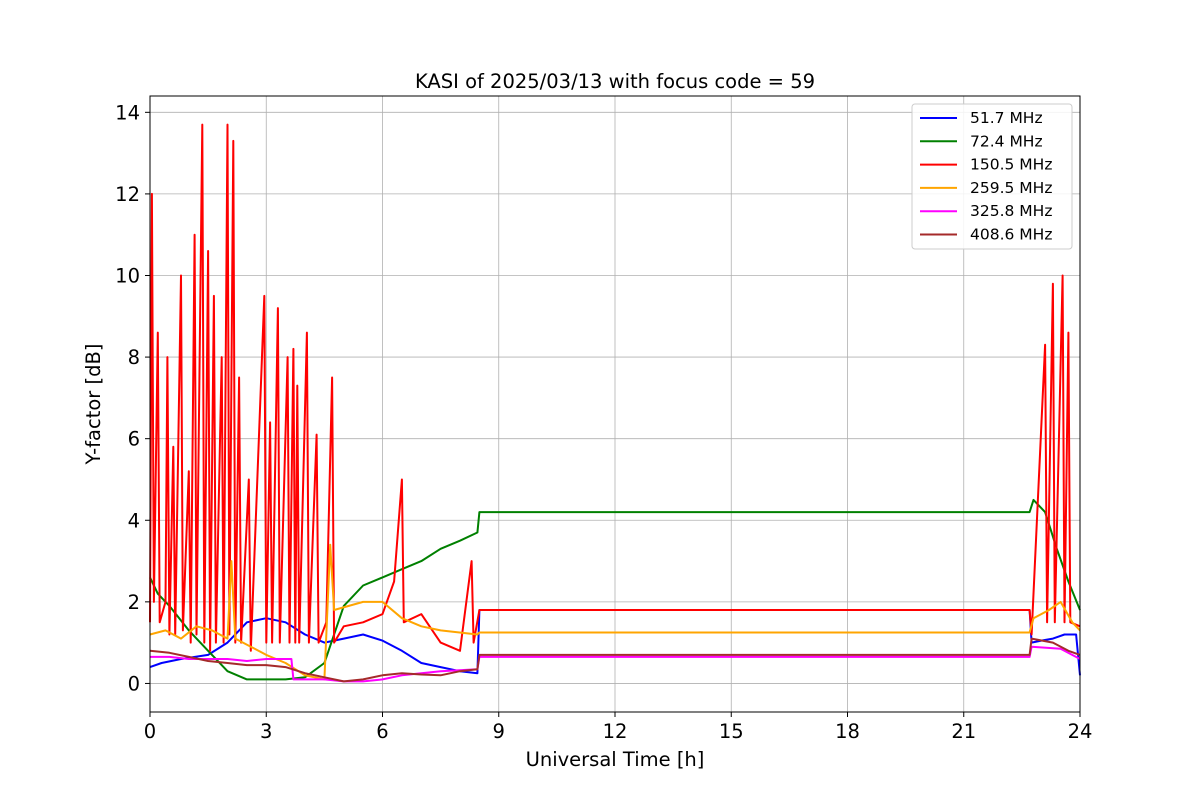  I want to click on legend-label: 325.8 MHz, so click(1011, 211).